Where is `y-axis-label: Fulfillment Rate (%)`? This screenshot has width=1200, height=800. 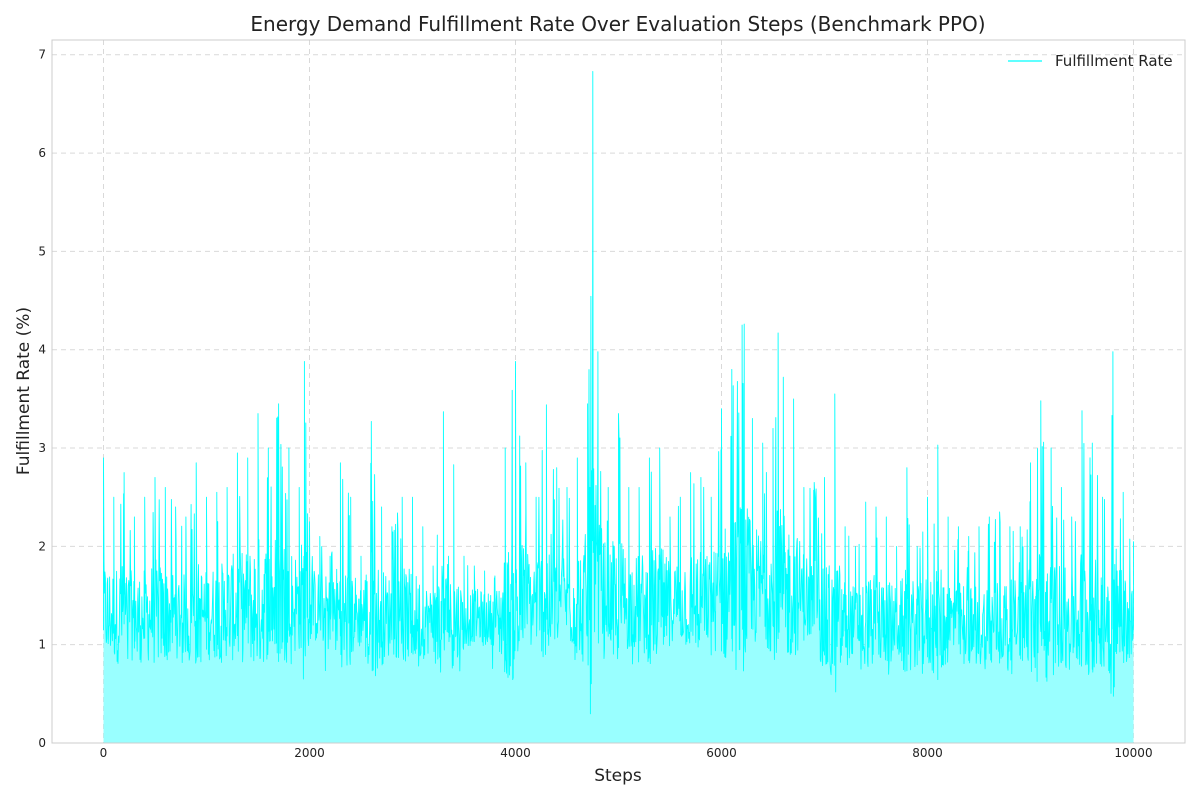
y-axis-label: Fulfillment Rate (%) is located at coordinates (24, 391).